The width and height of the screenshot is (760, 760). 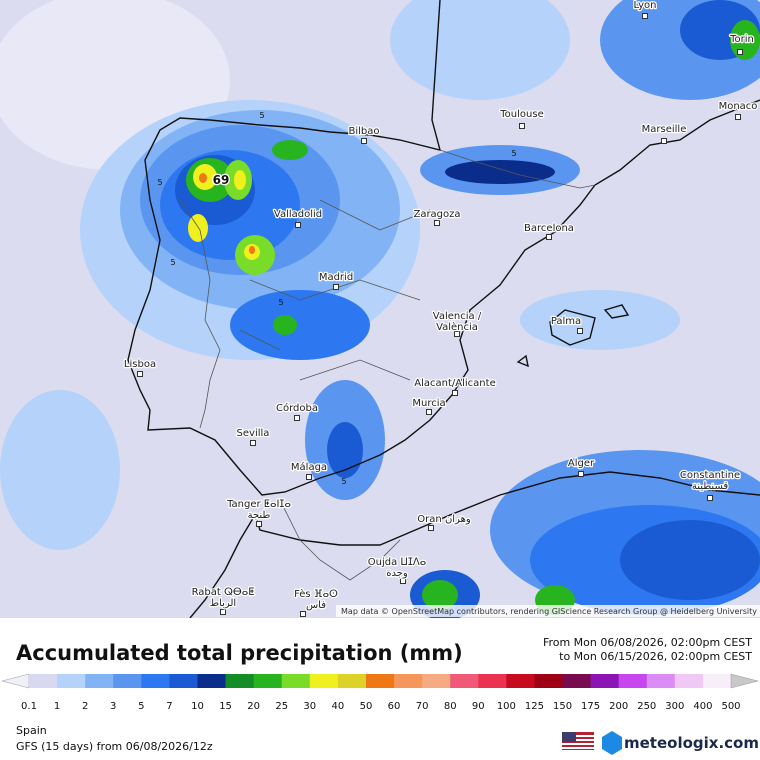 What do you see at coordinates (428, 403) in the screenshot?
I see `city-label: Murcia` at bounding box center [428, 403].